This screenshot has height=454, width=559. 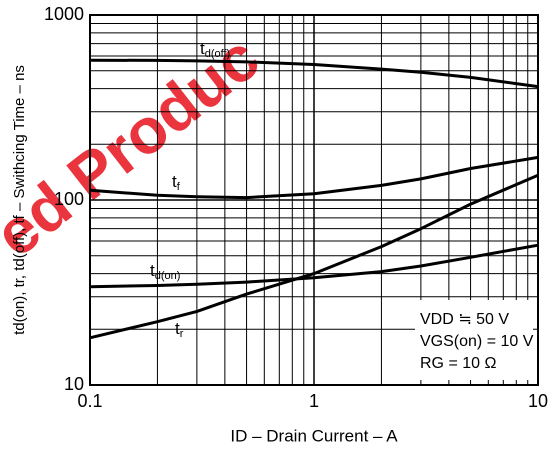 I want to click on x-tick-label: 10, so click(x=538, y=401).